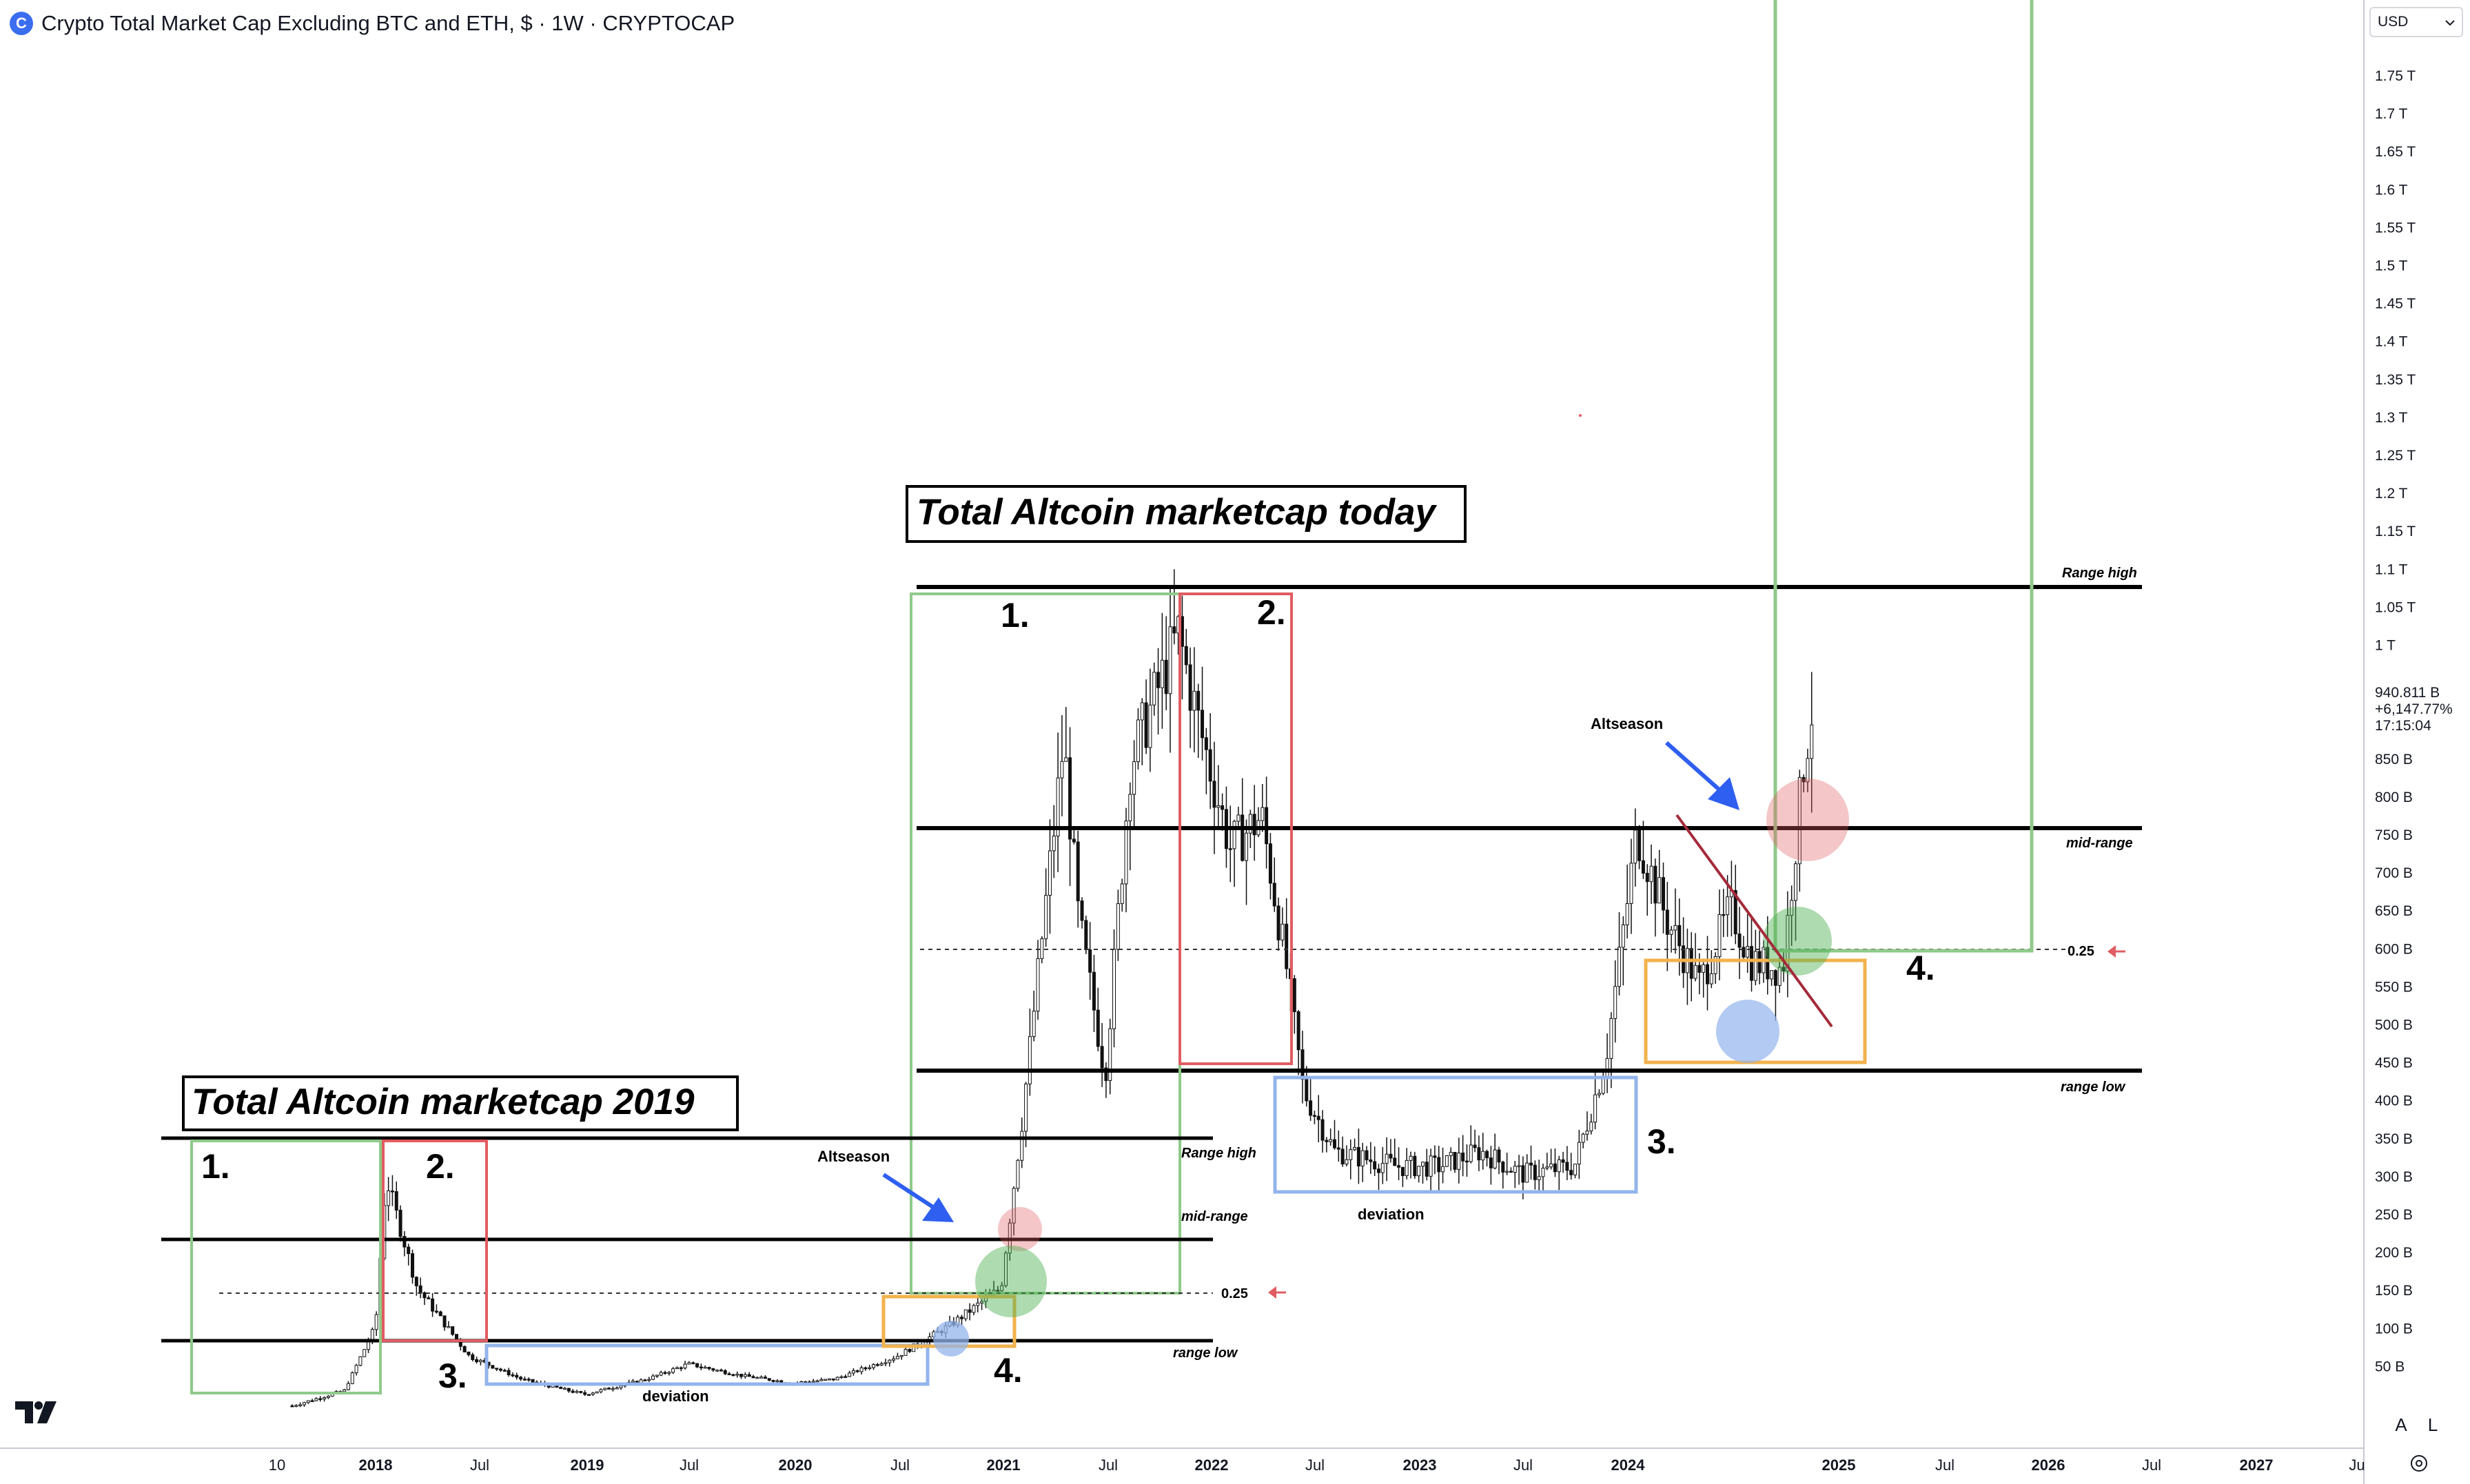  What do you see at coordinates (2394, 949) in the screenshot?
I see `price-tick-label: 600 B` at bounding box center [2394, 949].